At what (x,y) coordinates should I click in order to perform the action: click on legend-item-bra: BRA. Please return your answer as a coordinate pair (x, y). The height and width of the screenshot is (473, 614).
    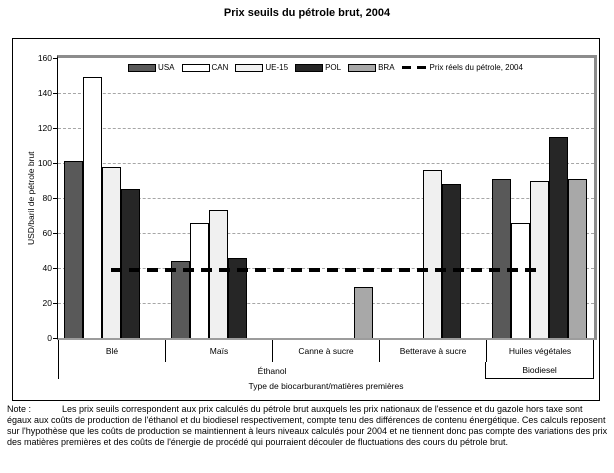
    Looking at the image, I should click on (371, 67).